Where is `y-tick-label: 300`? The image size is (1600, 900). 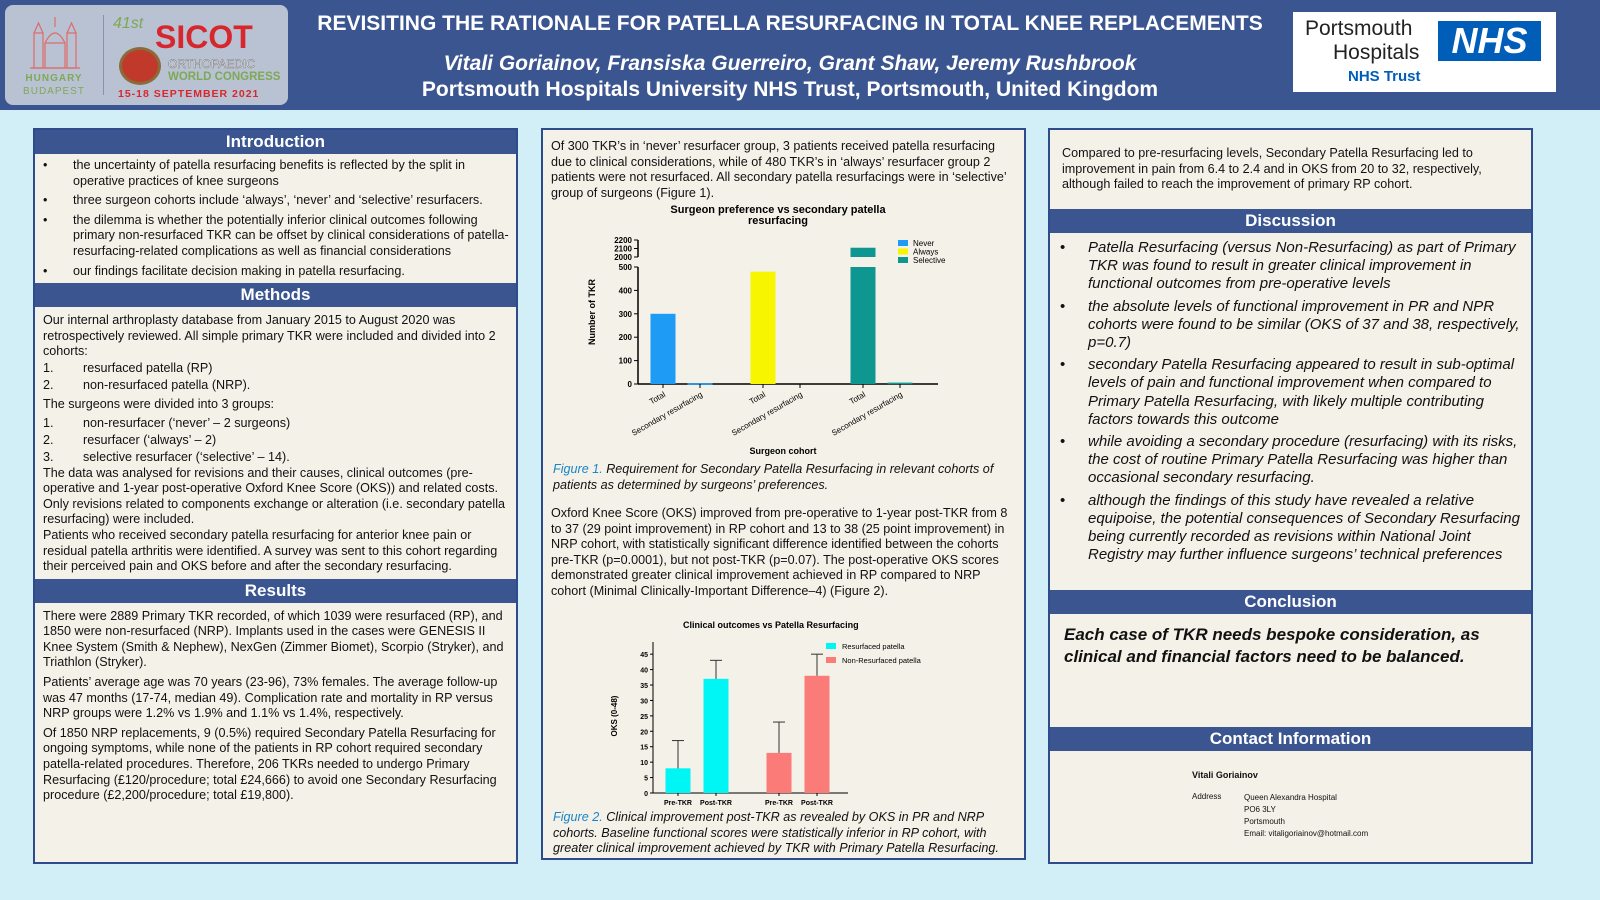 y-tick-label: 300 is located at coordinates (626, 314).